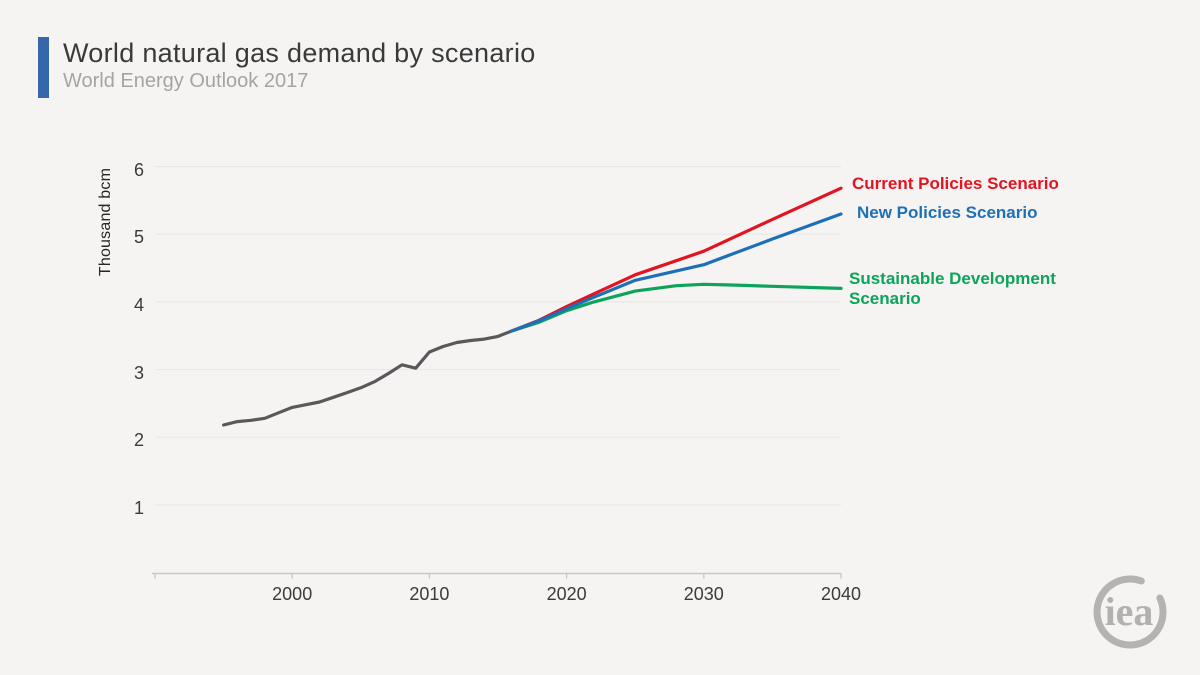 This screenshot has width=1200, height=675. What do you see at coordinates (138, 304) in the screenshot?
I see `y-tick-label-4: 4` at bounding box center [138, 304].